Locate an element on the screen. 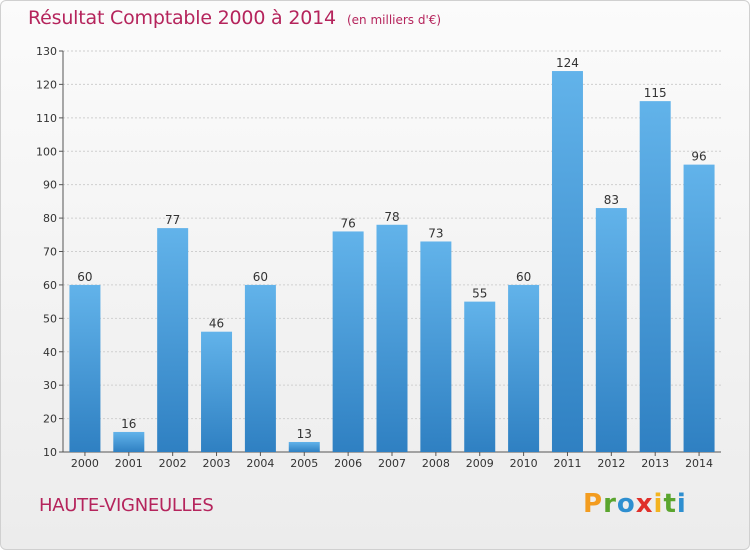 The width and height of the screenshot is (750, 550). logo-letter: r is located at coordinates (610, 504).